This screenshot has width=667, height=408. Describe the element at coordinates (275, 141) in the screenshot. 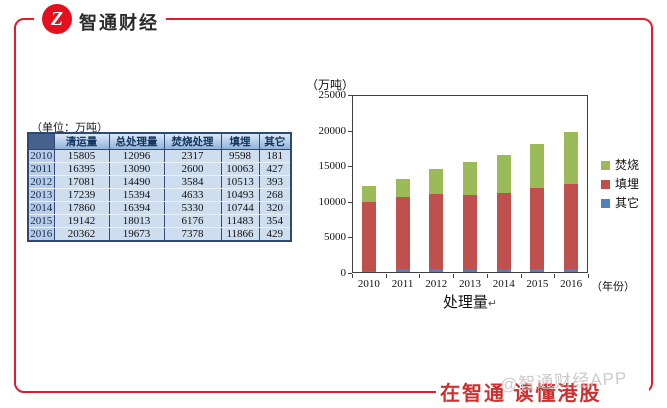

I see `column-header: 其它` at that location.